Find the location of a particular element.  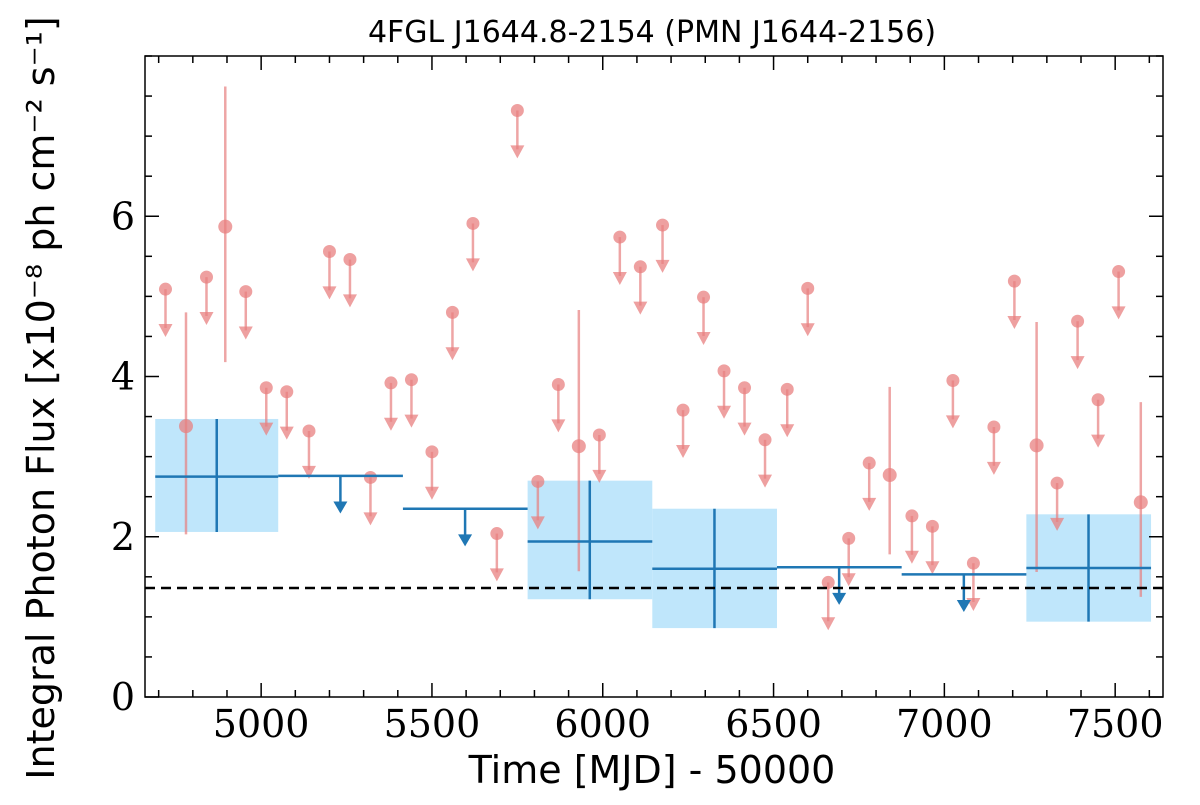

y-tick-label: 6 is located at coordinates (123, 216).